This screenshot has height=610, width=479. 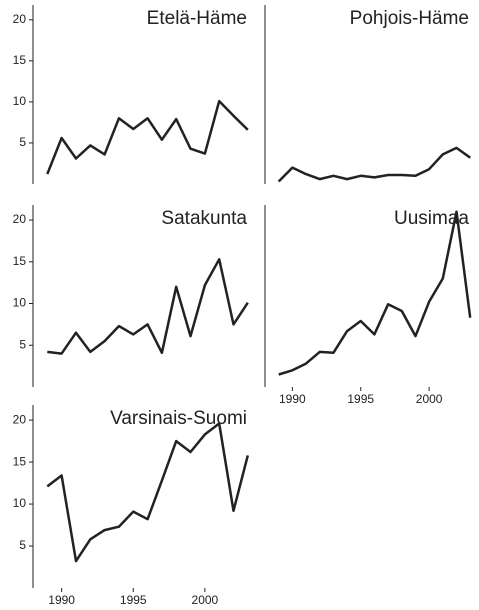 I want to click on panel-title: Varsinais-Suomi, so click(x=178, y=418).